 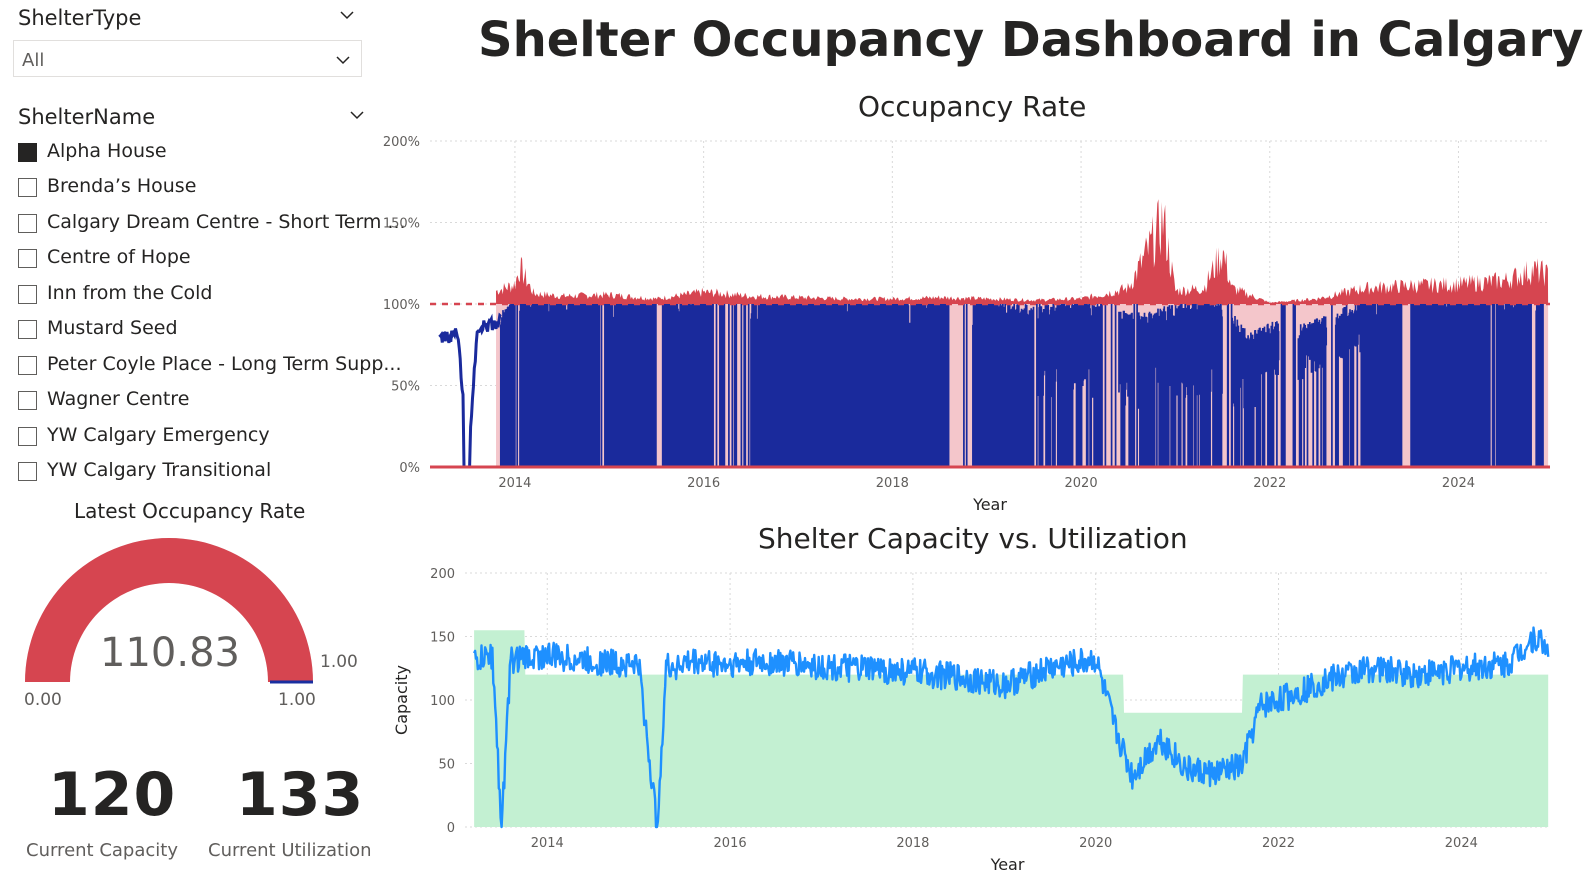 What do you see at coordinates (122, 186) in the screenshot?
I see `shelter-name-label: Brenda’s House` at bounding box center [122, 186].